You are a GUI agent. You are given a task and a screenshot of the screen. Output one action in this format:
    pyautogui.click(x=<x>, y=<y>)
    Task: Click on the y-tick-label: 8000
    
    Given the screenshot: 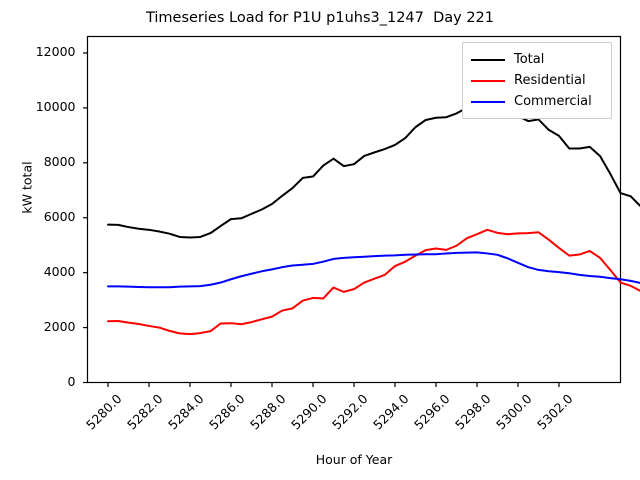 What is the action you would take?
    pyautogui.click(x=59, y=161)
    